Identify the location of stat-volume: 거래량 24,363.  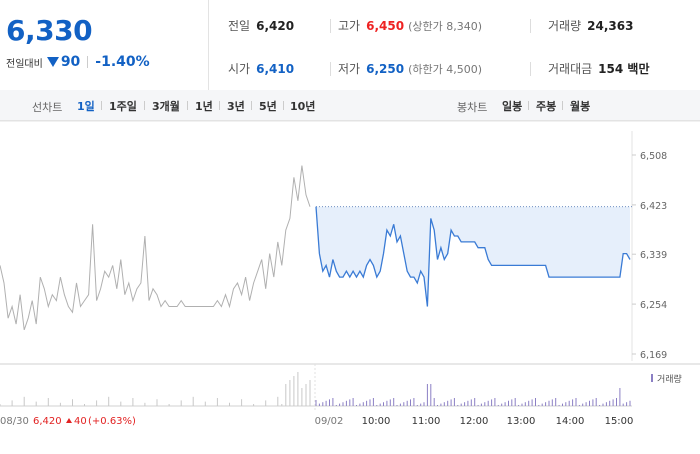
(590, 25).